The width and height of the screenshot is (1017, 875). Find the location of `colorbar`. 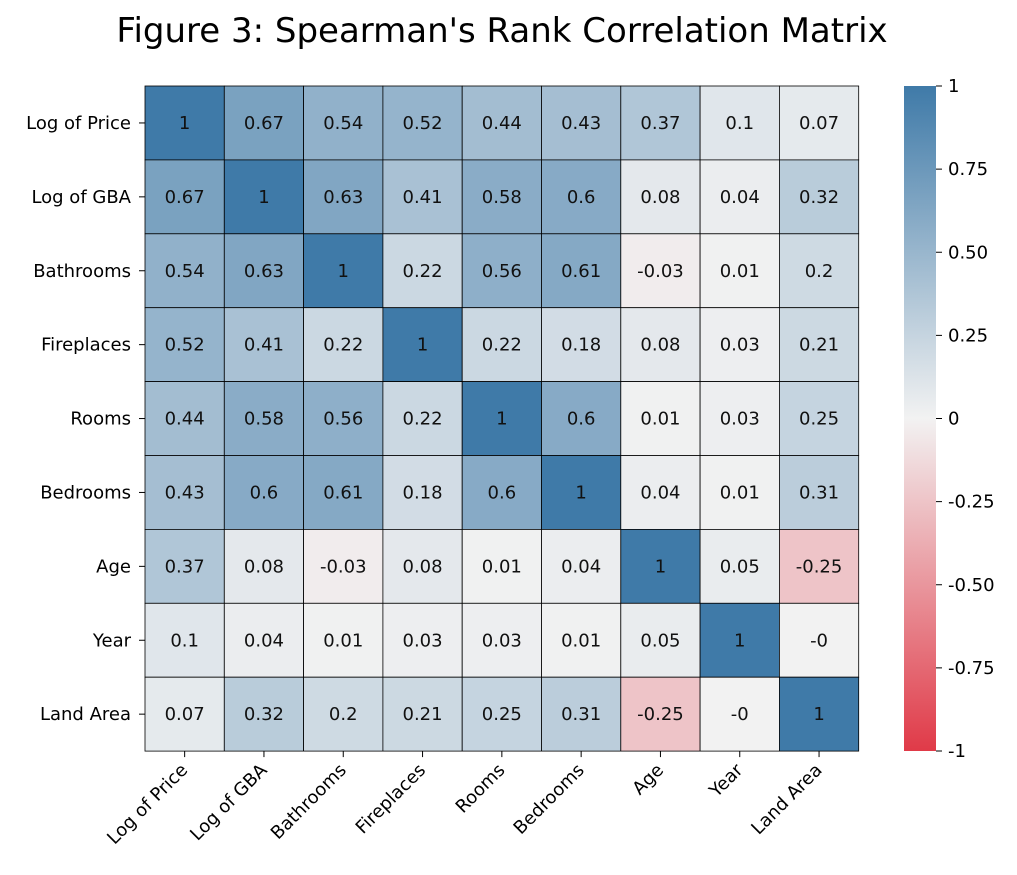

colorbar is located at coordinates (920, 418).